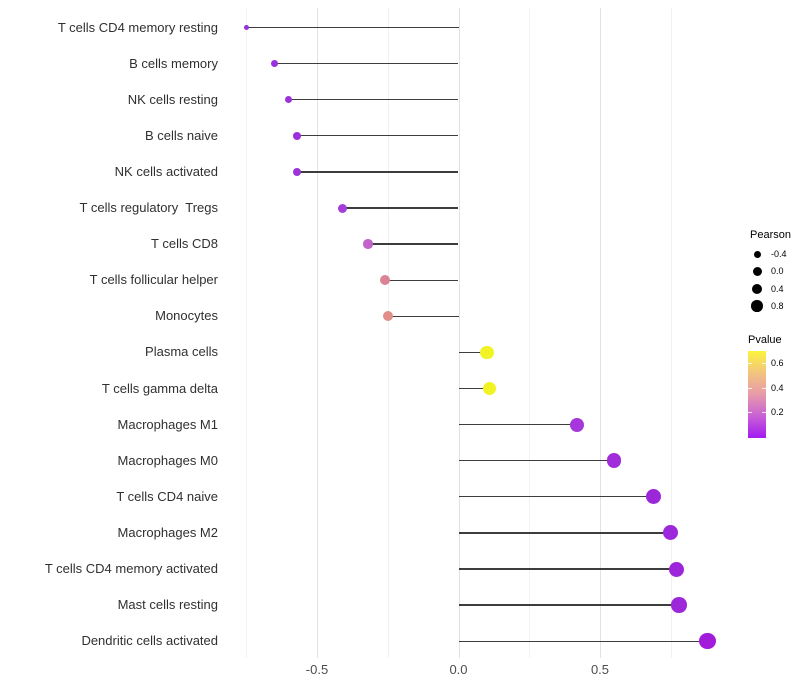  I want to click on legend-size-label: -0.4, so click(779, 254).